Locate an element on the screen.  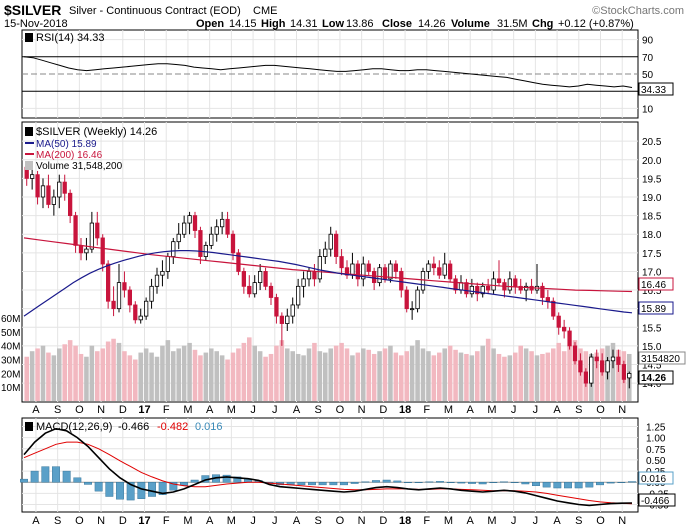
close-label: Close is located at coordinates (397, 24).